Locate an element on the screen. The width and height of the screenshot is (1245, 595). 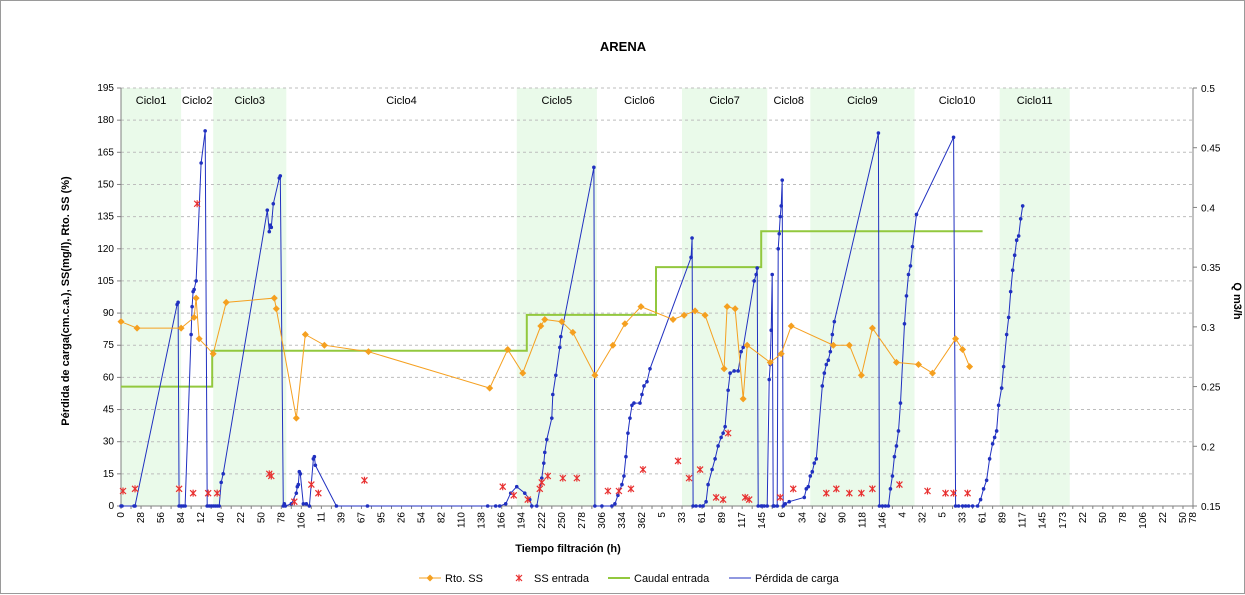
x-tick-label: 362 is located at coordinates (642, 520).